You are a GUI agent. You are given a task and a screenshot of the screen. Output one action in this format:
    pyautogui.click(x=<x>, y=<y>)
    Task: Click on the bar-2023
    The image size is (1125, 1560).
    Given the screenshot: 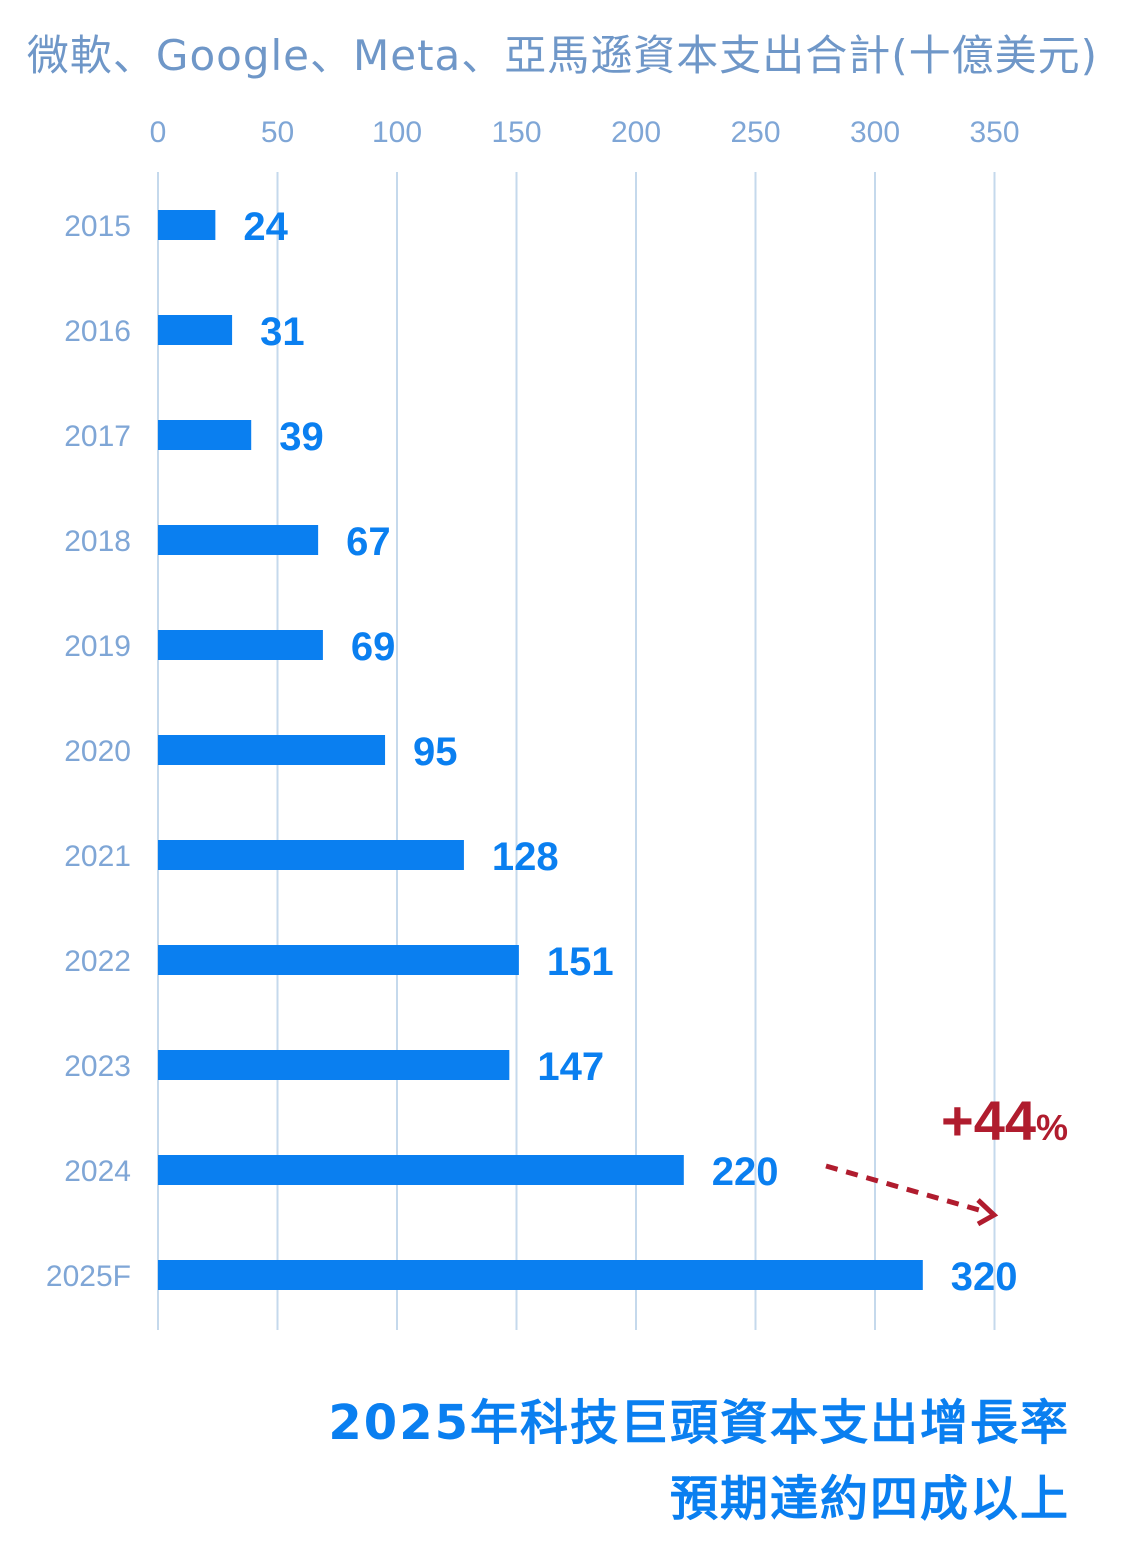 What is the action you would take?
    pyautogui.click(x=334, y=1065)
    